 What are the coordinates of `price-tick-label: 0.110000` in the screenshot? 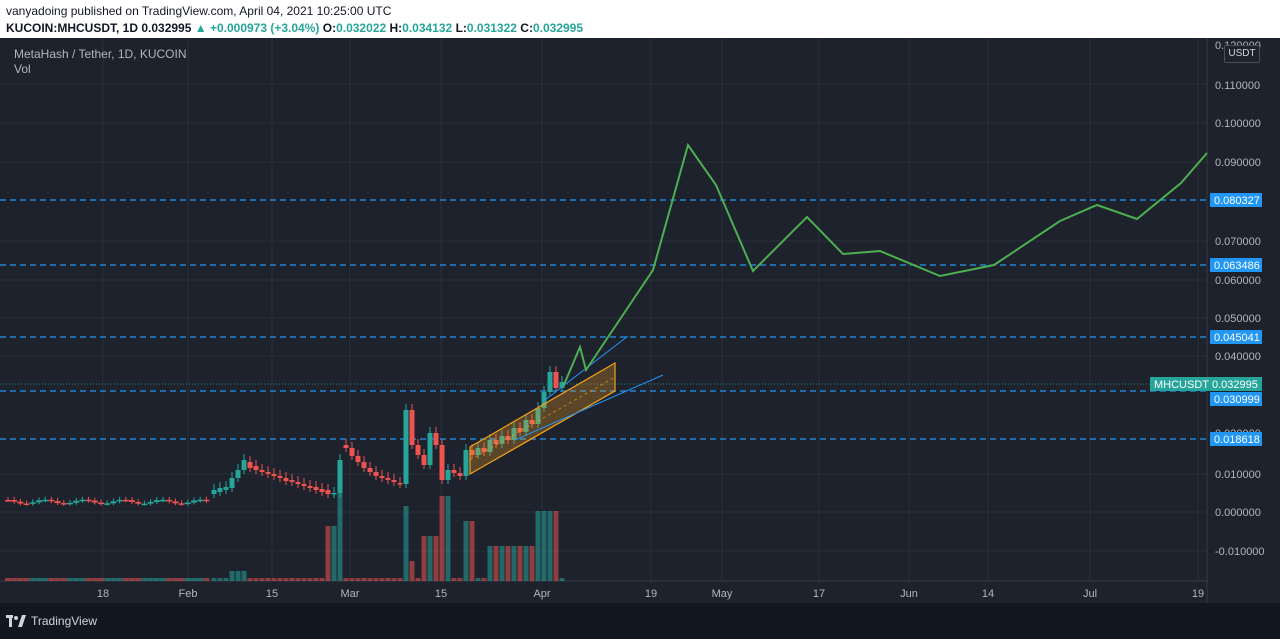 It's located at (1237, 86).